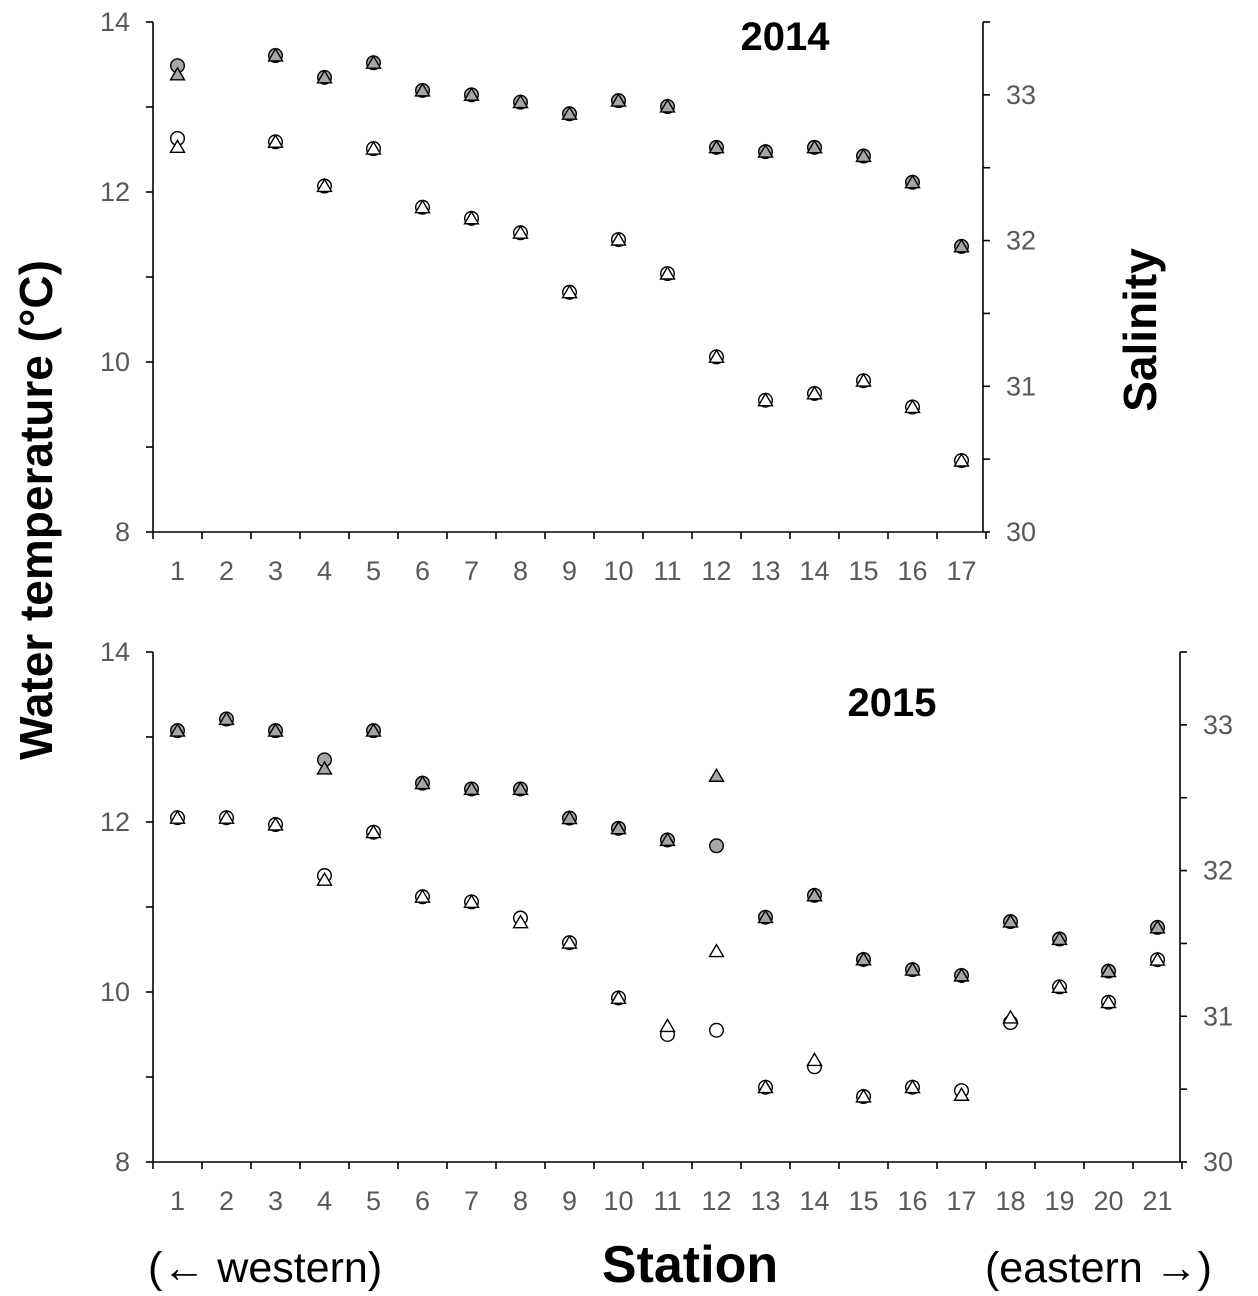 The image size is (1258, 1296). I want to click on x-tick-label-2014: 5, so click(373, 571).